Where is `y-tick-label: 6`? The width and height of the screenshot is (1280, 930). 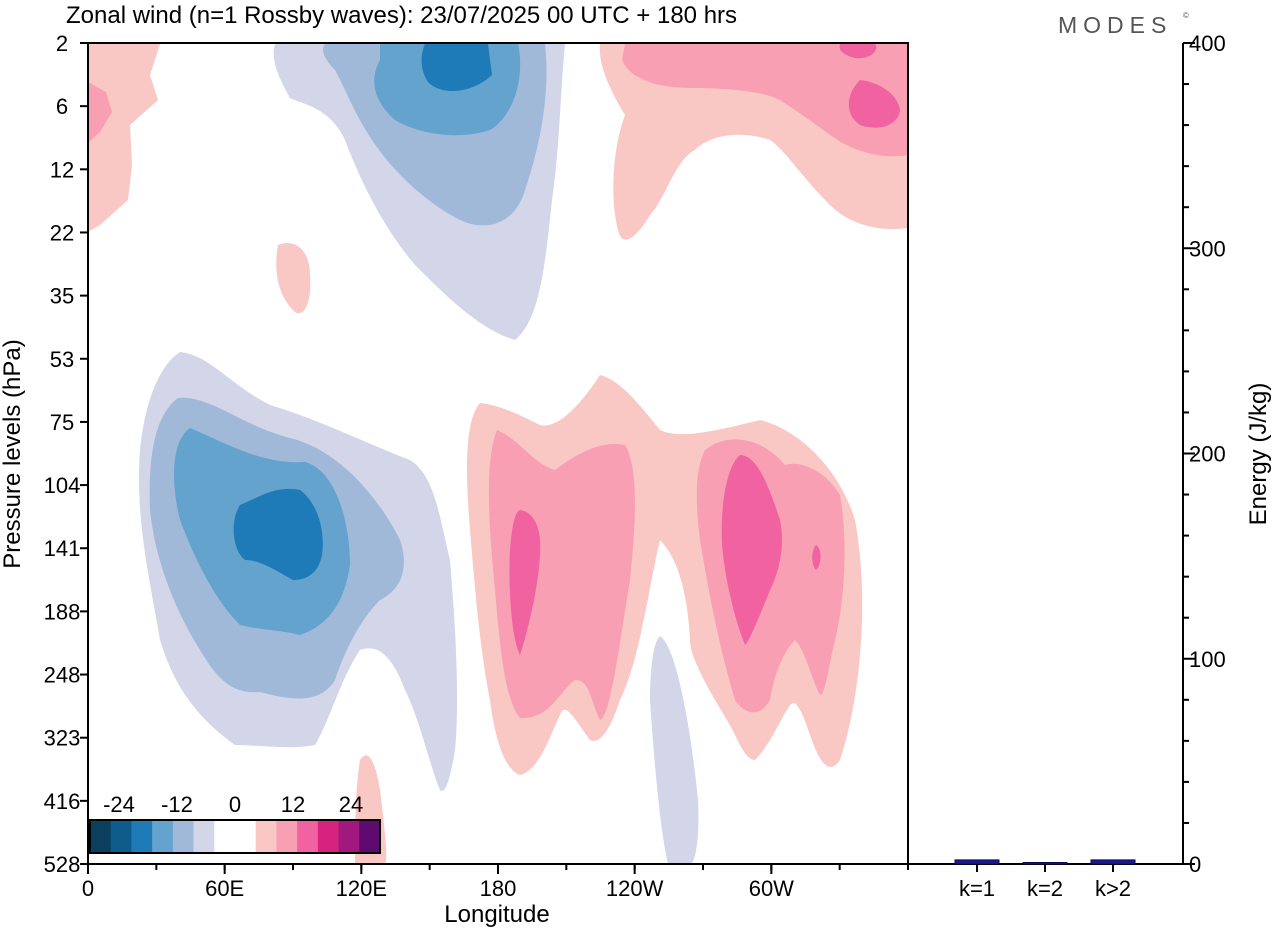 y-tick-label: 6 is located at coordinates (62, 106).